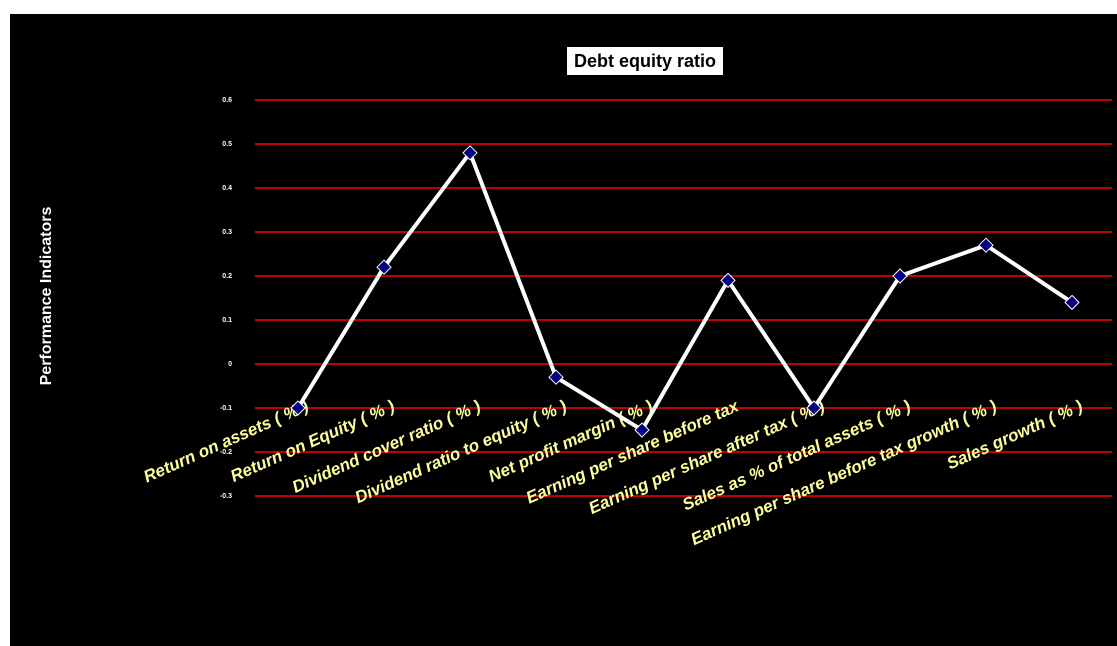 The width and height of the screenshot is (1117, 646). What do you see at coordinates (227, 100) in the screenshot?
I see `y-tick-label: 0.6` at bounding box center [227, 100].